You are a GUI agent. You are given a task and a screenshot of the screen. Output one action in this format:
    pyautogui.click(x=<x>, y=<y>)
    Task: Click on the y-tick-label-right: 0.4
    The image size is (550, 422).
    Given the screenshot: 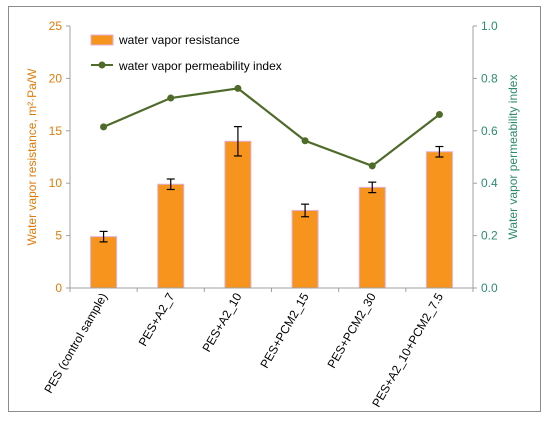 What is the action you would take?
    pyautogui.click(x=489, y=183)
    